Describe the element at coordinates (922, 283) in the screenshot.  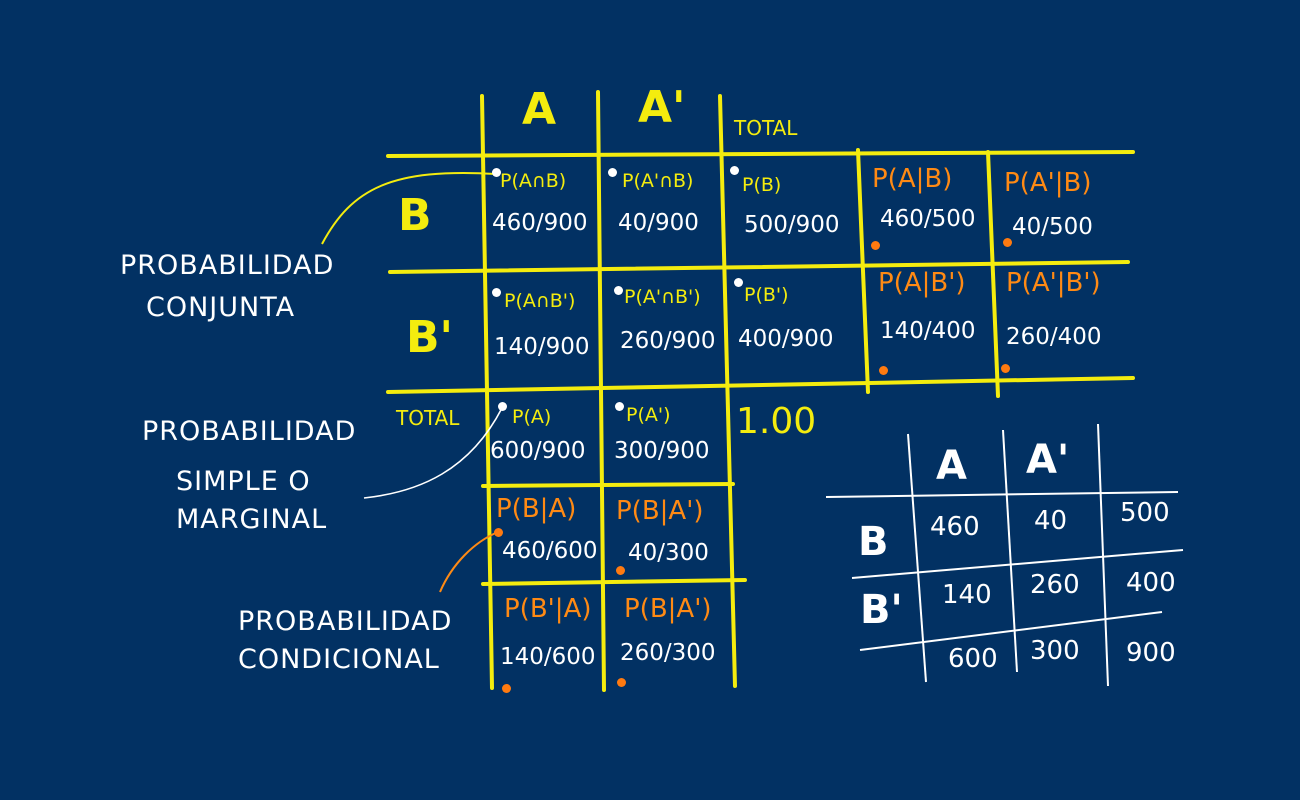
I see `cell-label-a-given-bp: P(A|B')` at that location.